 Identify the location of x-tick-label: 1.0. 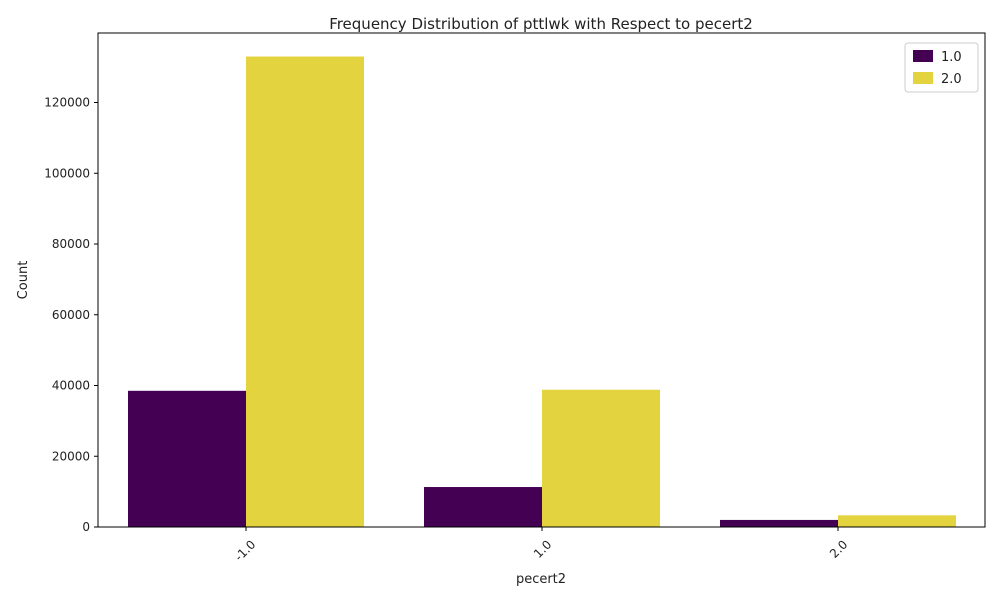
(542, 548).